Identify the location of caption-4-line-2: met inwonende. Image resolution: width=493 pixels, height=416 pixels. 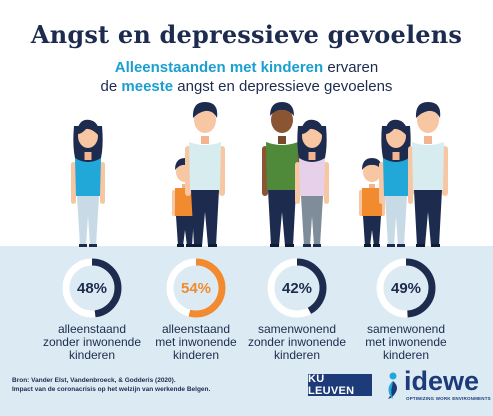
(406, 342).